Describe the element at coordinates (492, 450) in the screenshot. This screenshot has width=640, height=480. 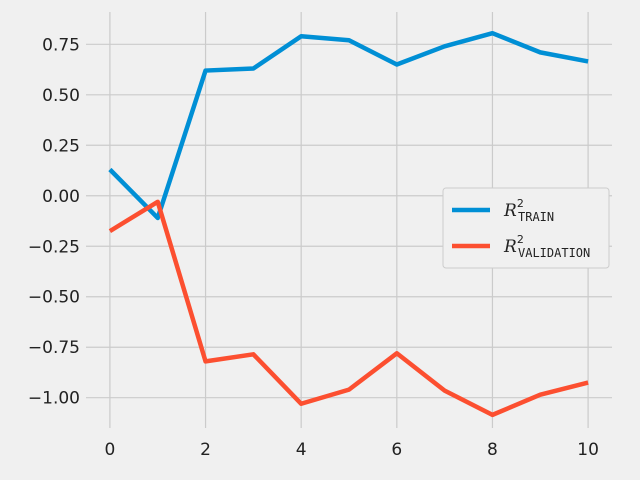
I see `x-tick-label: 8` at that location.